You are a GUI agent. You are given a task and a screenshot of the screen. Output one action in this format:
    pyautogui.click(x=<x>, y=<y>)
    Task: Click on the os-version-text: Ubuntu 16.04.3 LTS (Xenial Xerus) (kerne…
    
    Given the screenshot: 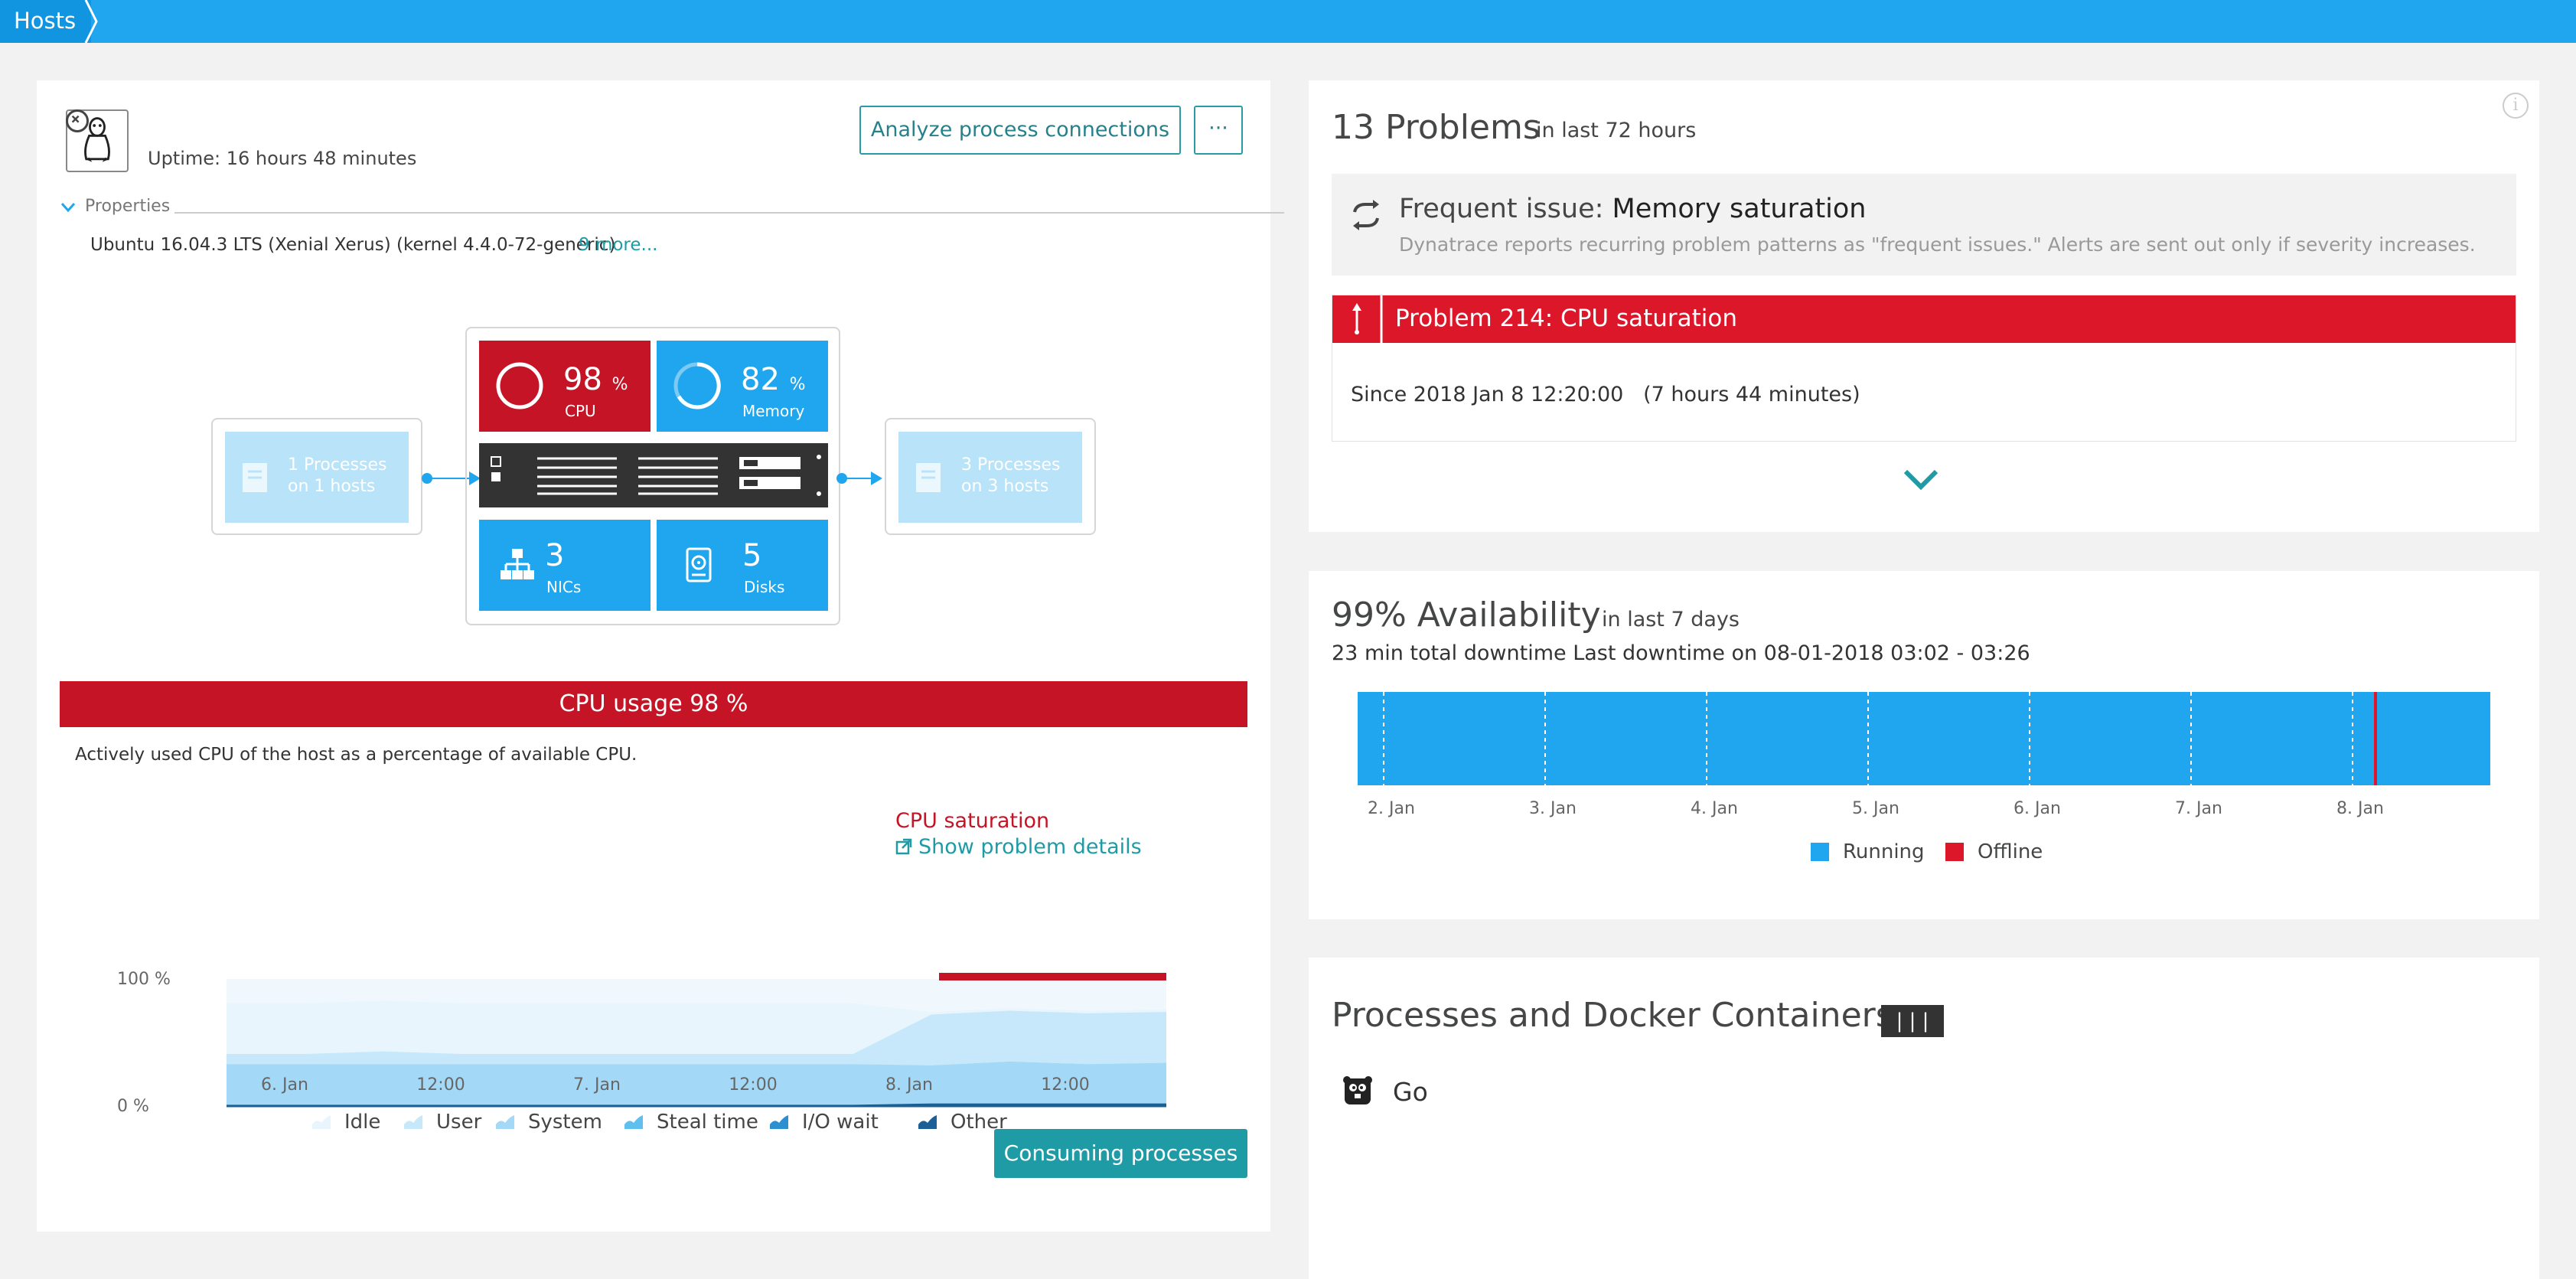 What is the action you would take?
    pyautogui.click(x=353, y=245)
    